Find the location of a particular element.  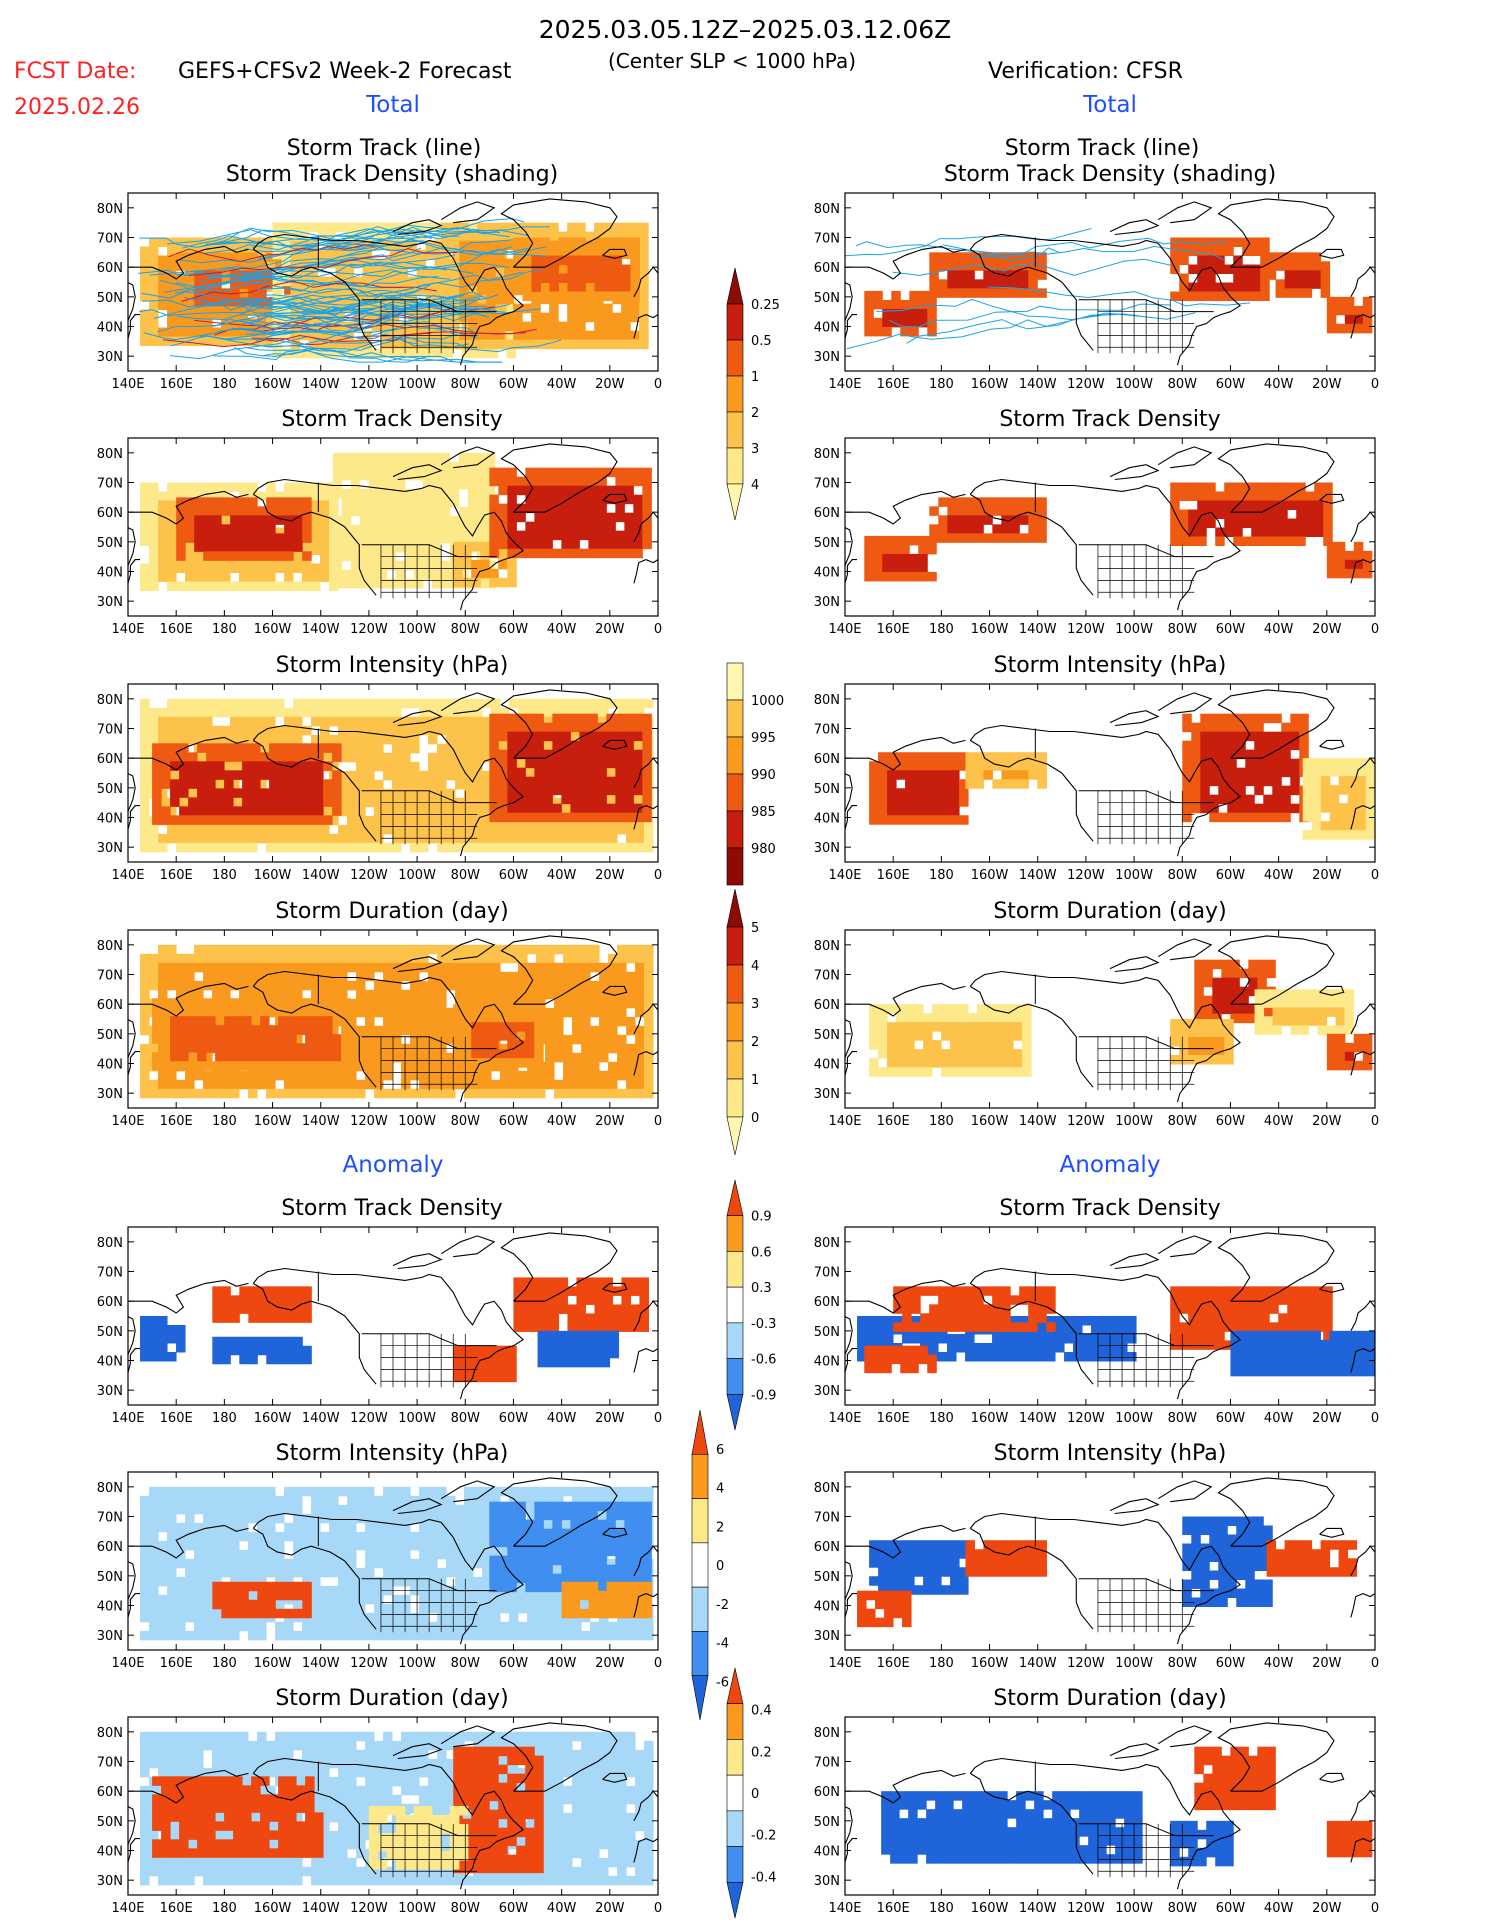

x-tick-label: 20W is located at coordinates (1327, 629).